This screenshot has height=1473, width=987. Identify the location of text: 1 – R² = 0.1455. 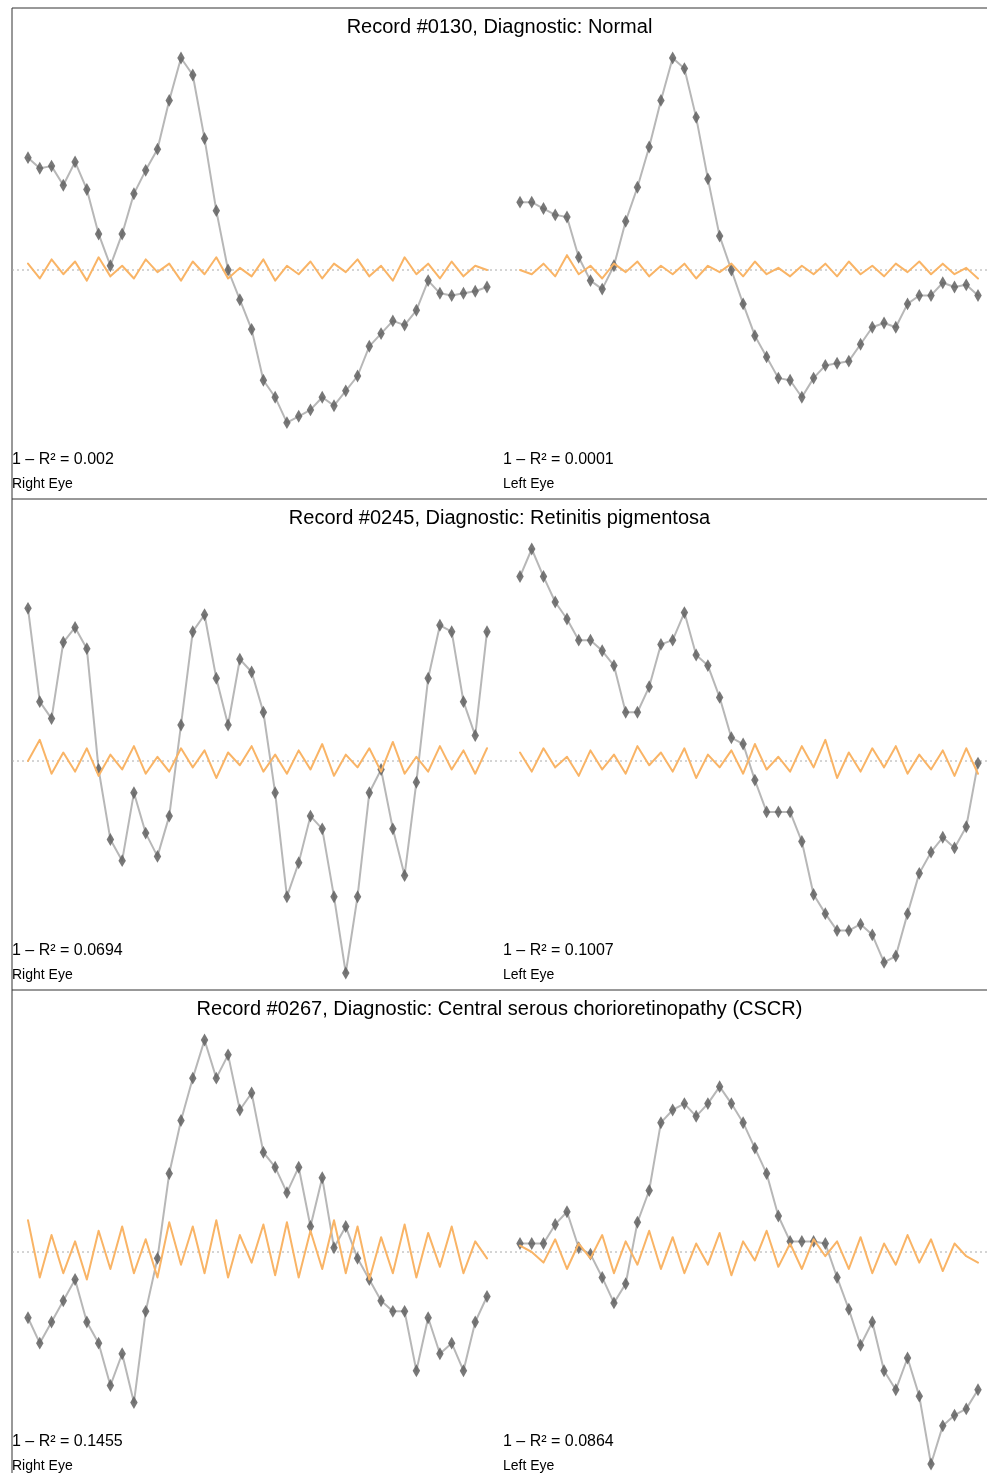
(67, 1440).